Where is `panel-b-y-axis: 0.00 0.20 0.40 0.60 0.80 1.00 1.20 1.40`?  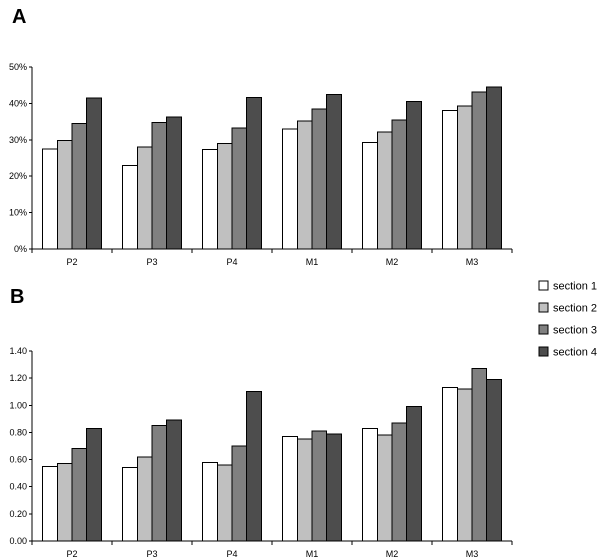 panel-b-y-axis: 0.00 0.20 0.40 0.60 0.80 1.00 1.20 1.40 is located at coordinates (21, 446).